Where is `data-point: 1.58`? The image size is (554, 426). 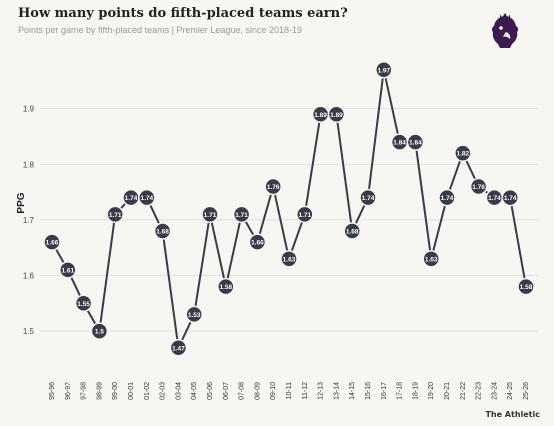
data-point: 1.58 is located at coordinates (526, 286).